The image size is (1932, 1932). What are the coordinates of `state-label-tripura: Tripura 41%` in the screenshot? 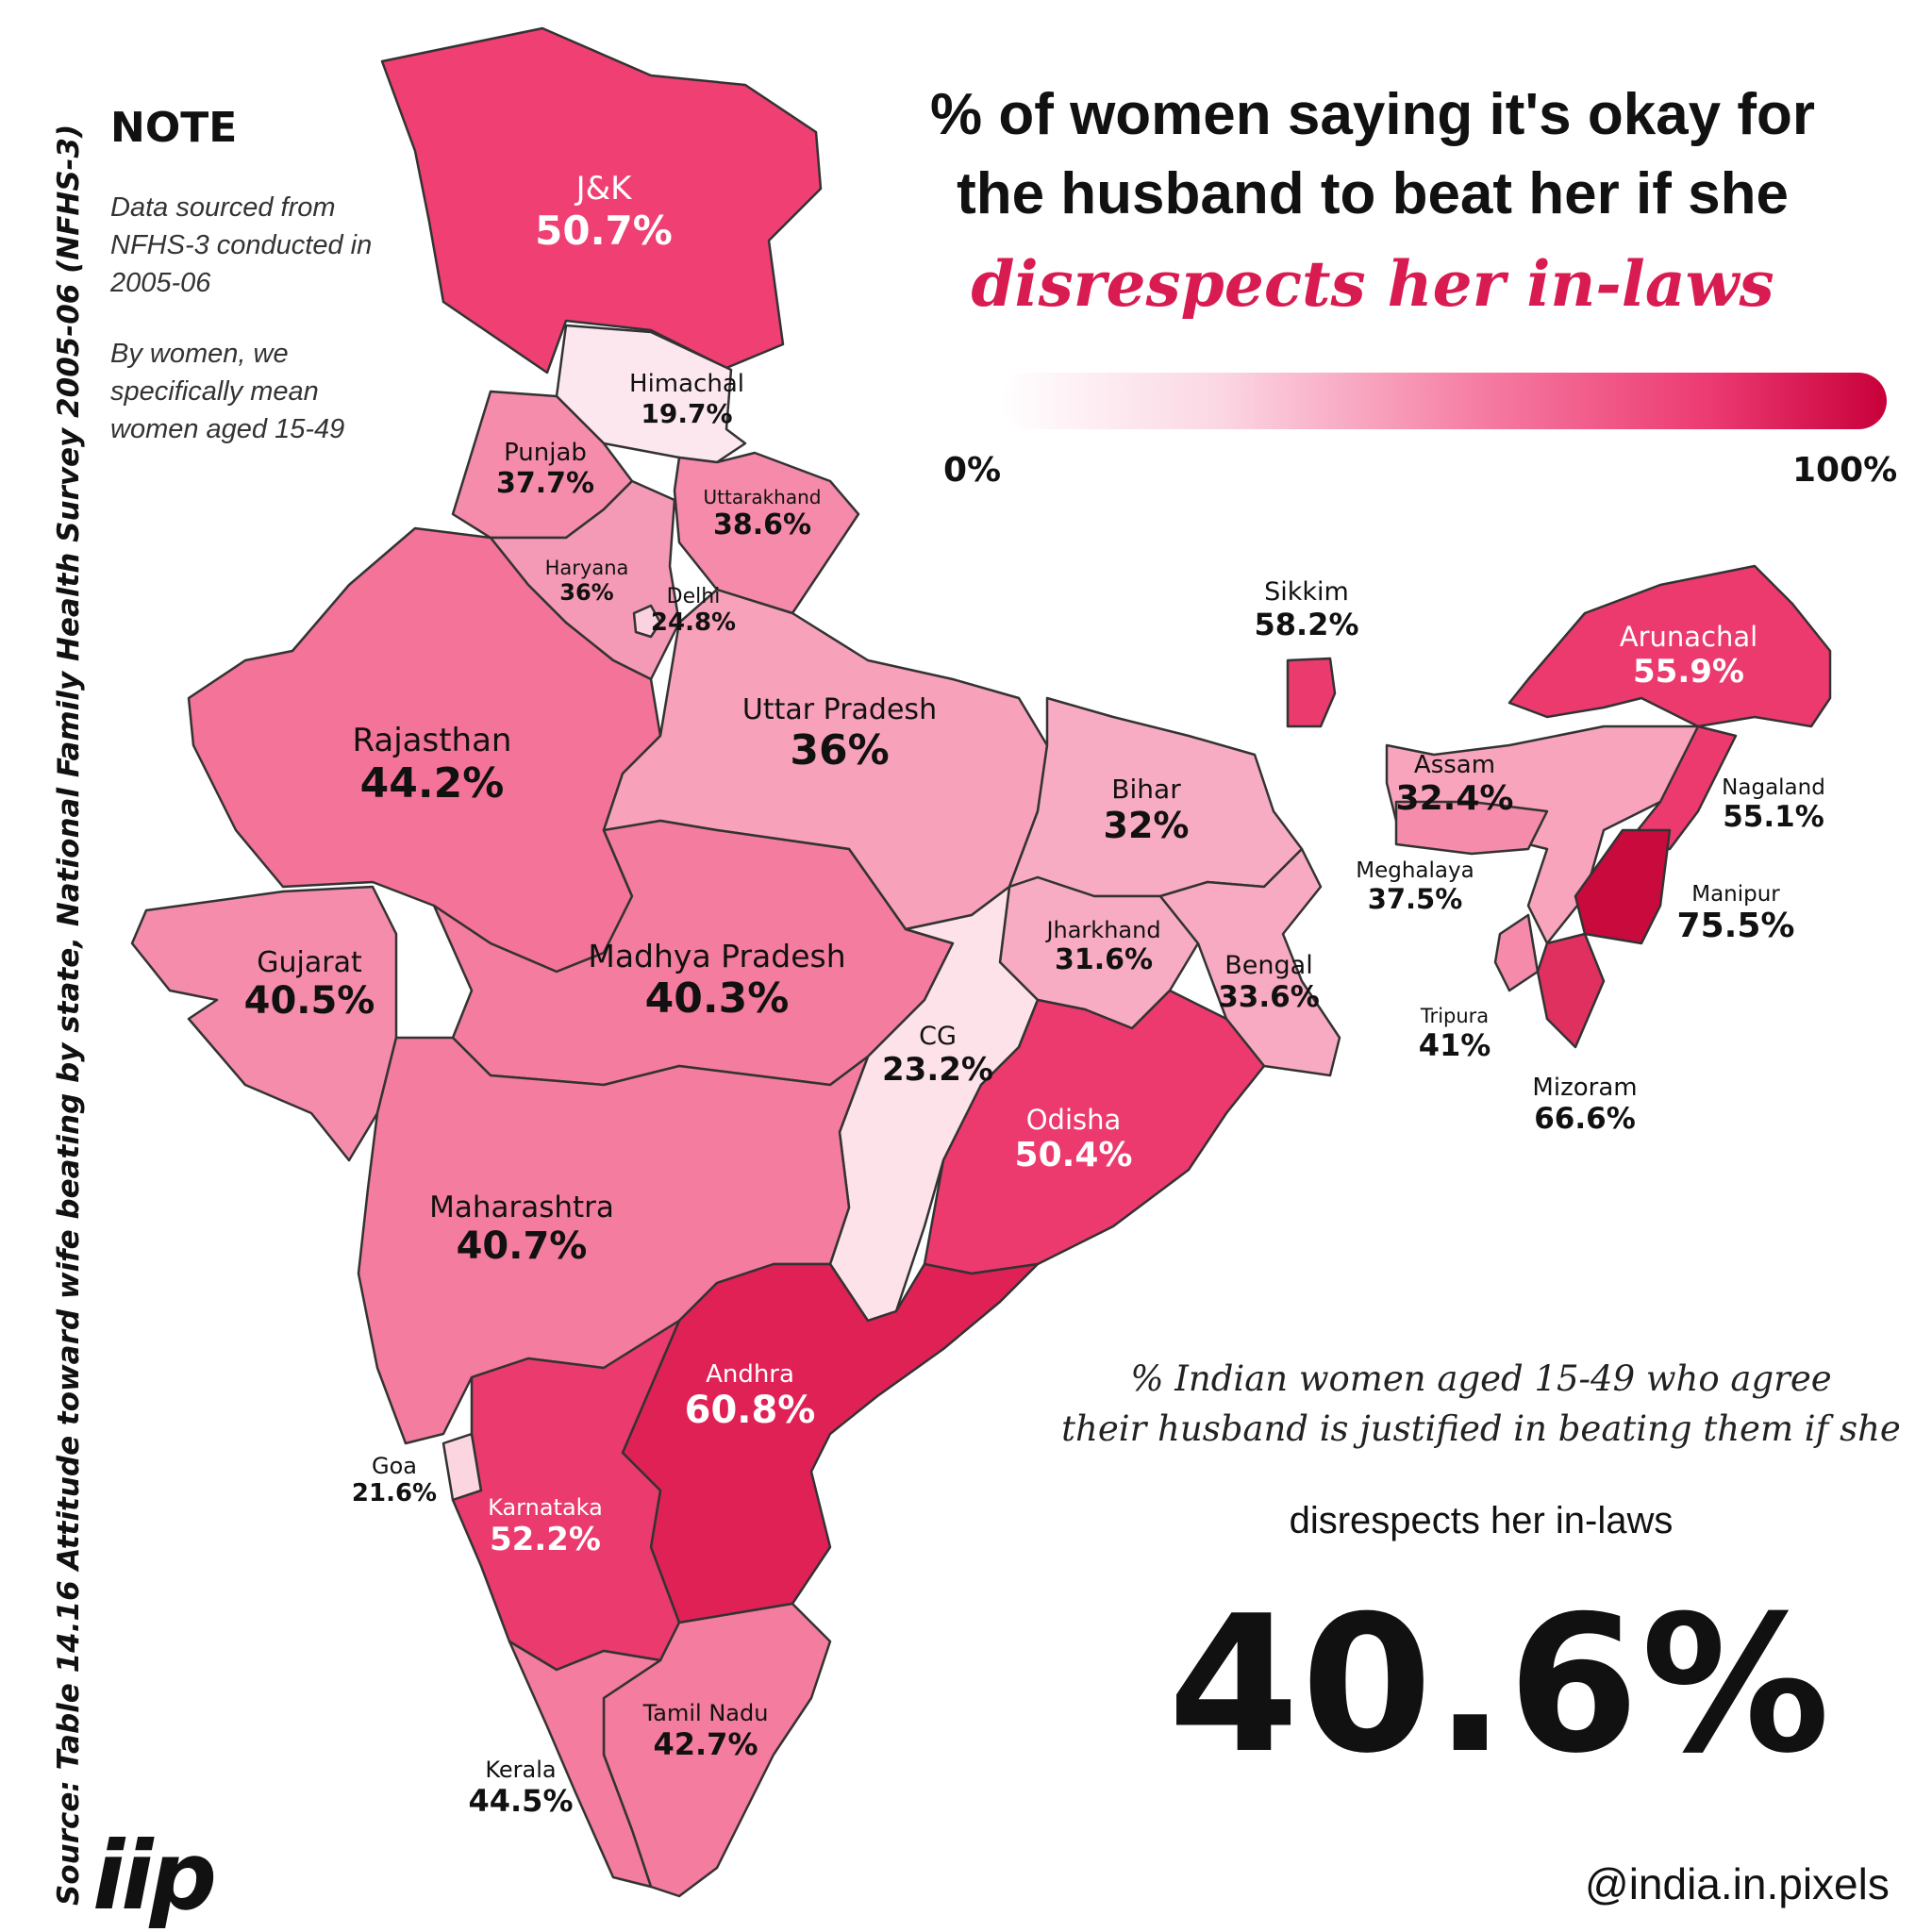 It's located at (1455, 1034).